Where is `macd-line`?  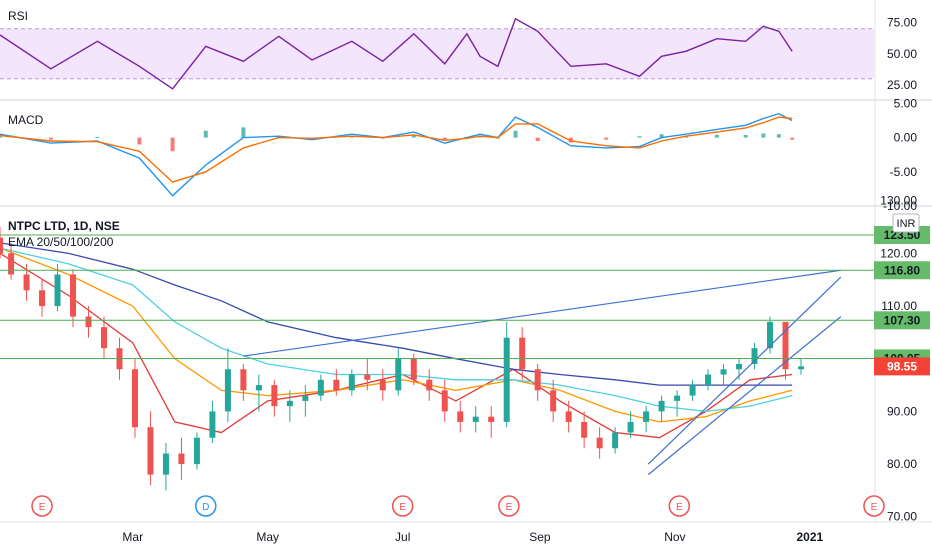 macd-line is located at coordinates (396, 154).